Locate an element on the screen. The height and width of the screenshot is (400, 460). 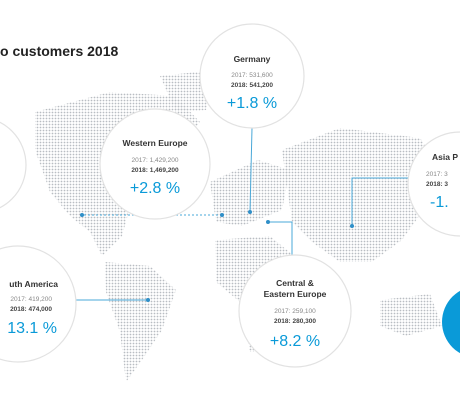
title: o customers 2018 is located at coordinates (59, 51).